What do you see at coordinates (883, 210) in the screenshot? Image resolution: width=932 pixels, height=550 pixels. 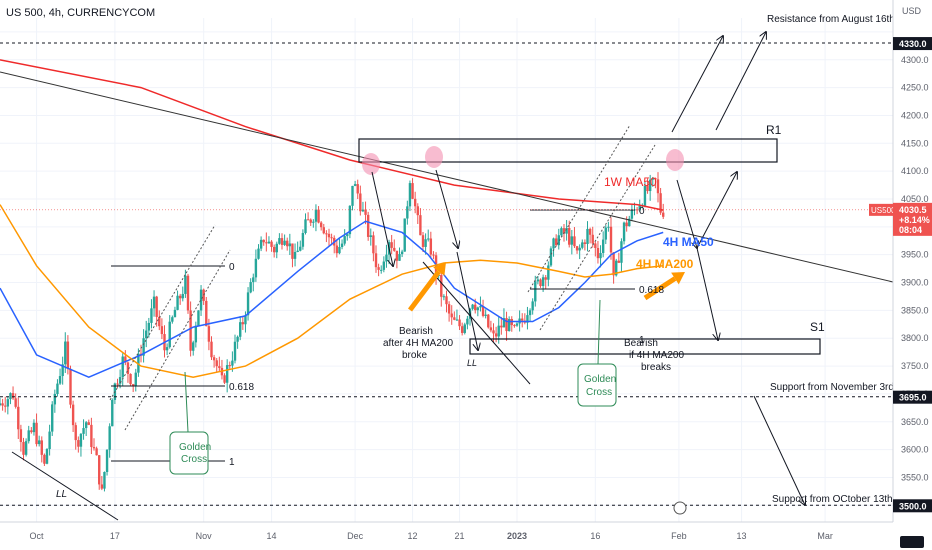 I see `symbol-tag-text: US500` at bounding box center [883, 210].